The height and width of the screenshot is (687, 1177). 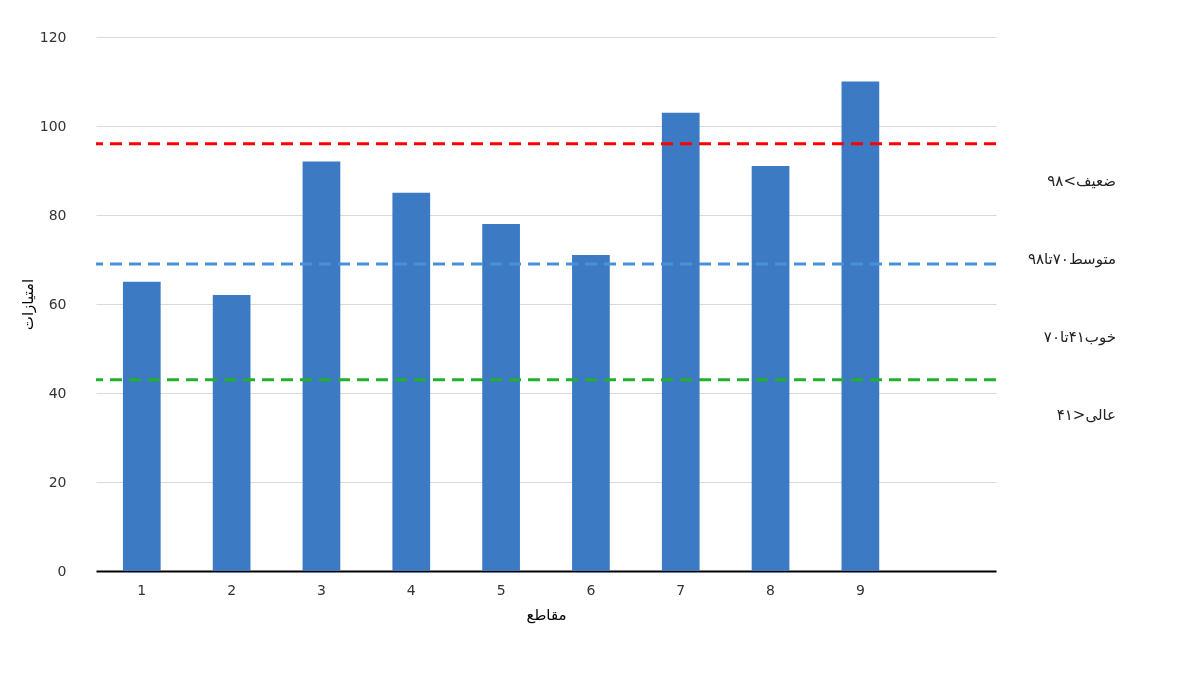 What do you see at coordinates (27, 304) in the screenshot?
I see `y-axis-title: امتیازات` at bounding box center [27, 304].